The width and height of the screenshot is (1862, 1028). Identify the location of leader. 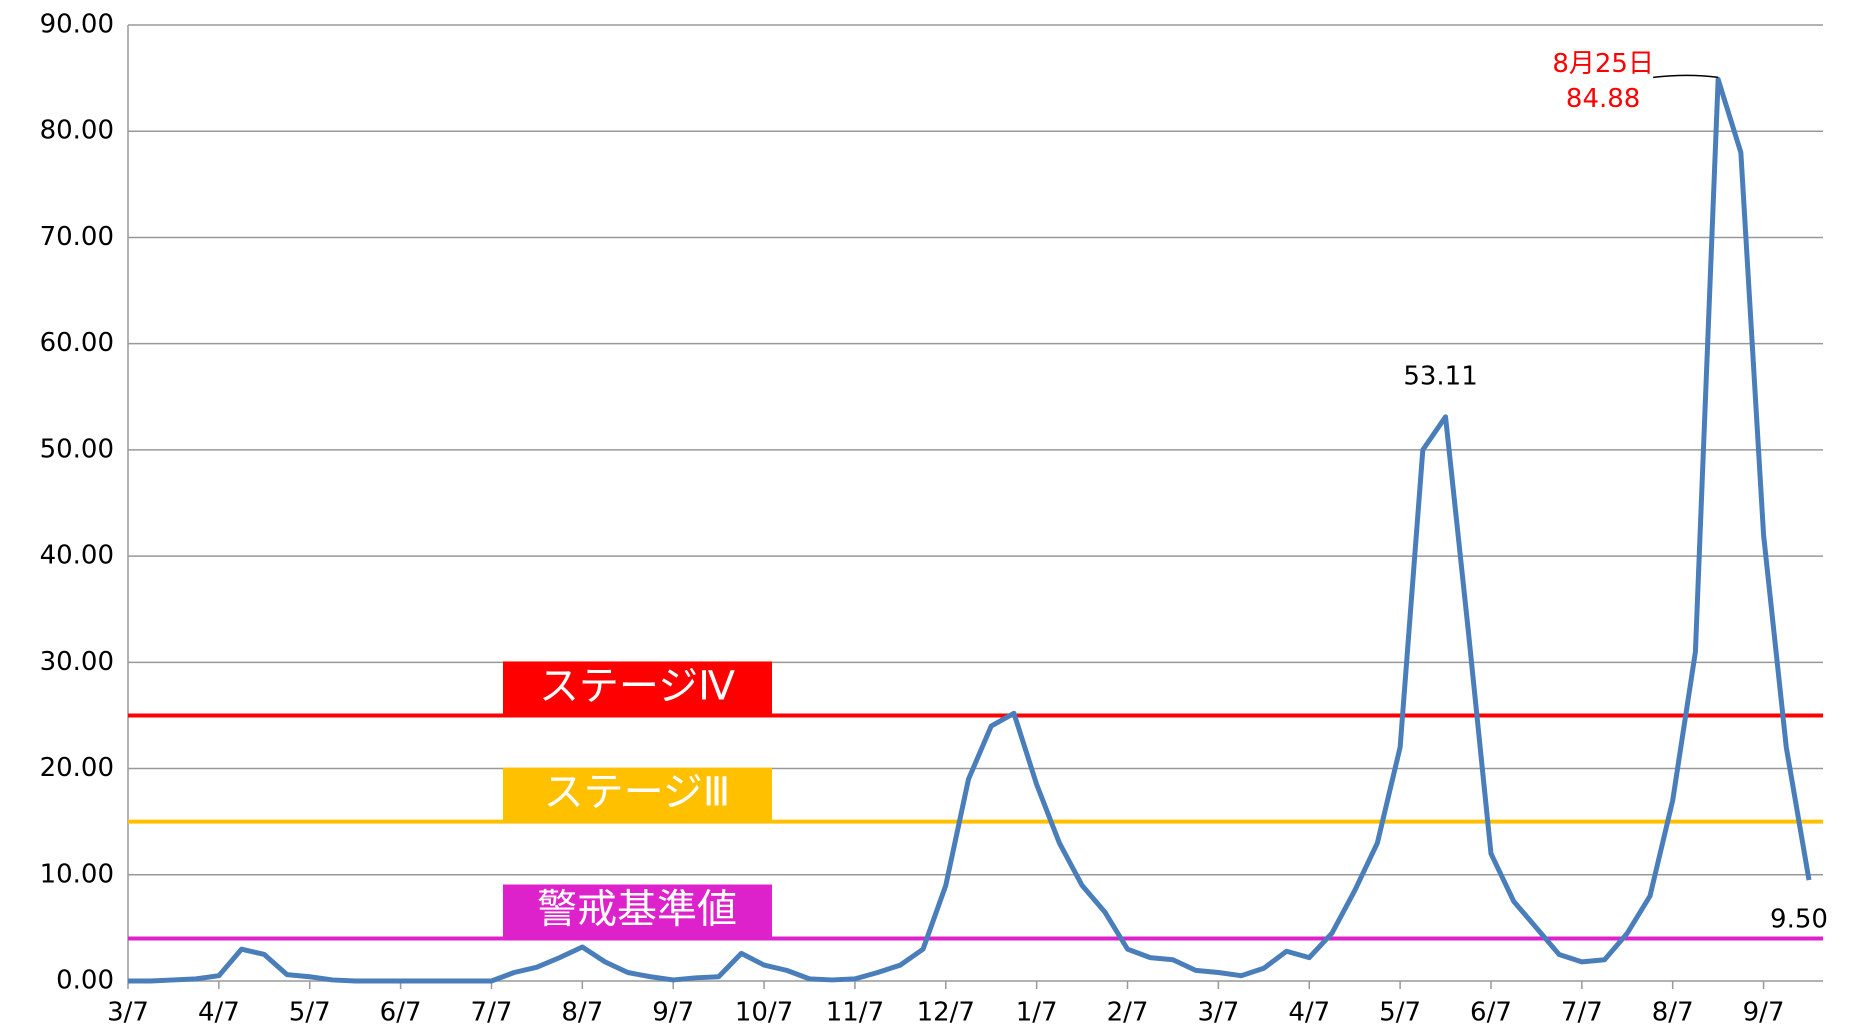
(1686, 76).